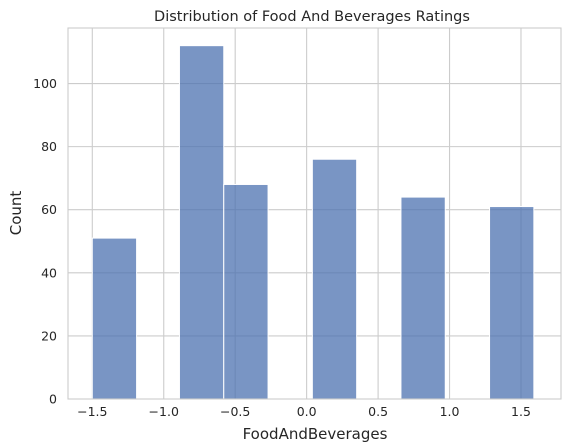  What do you see at coordinates (92, 411) in the screenshot?
I see `x-tick-label: −1.5` at bounding box center [92, 411].